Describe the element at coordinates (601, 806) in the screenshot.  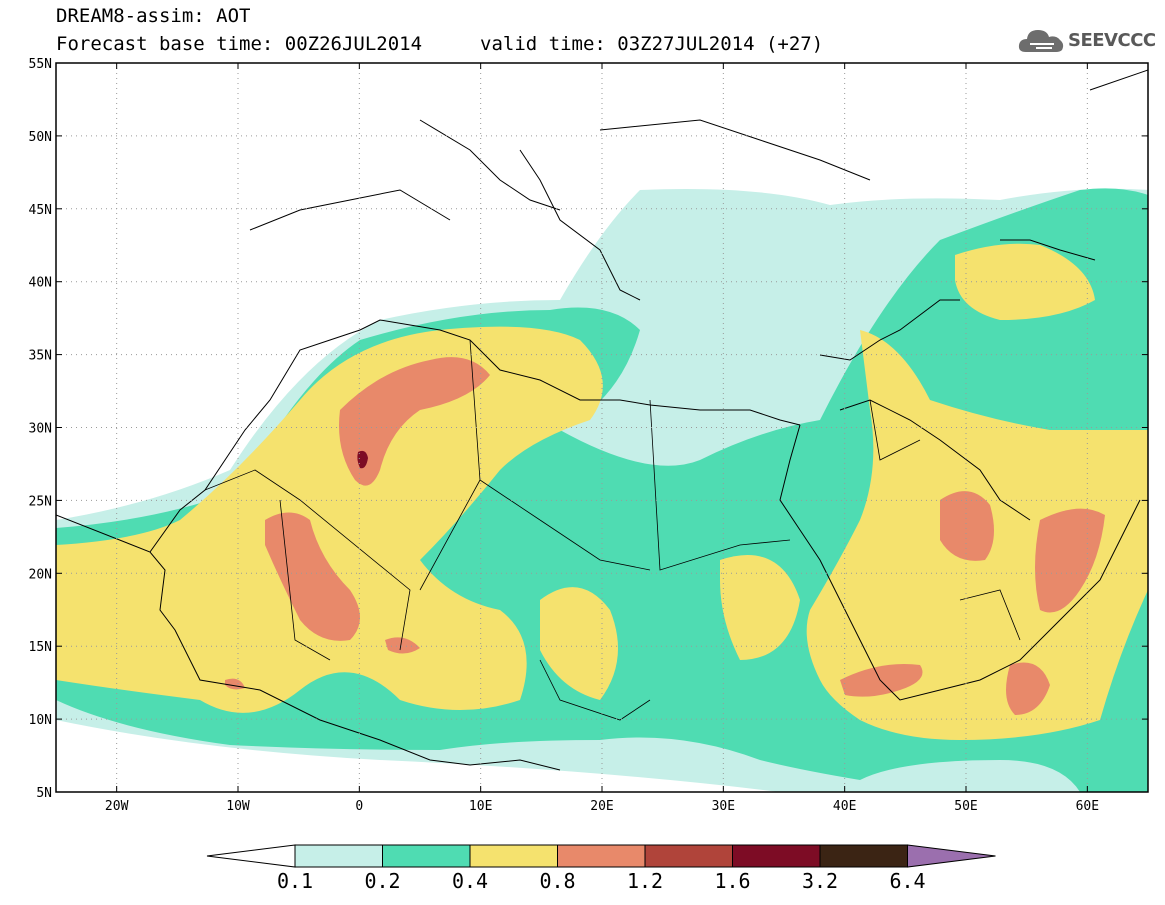
I see `lon-tick-label: 20E` at that location.